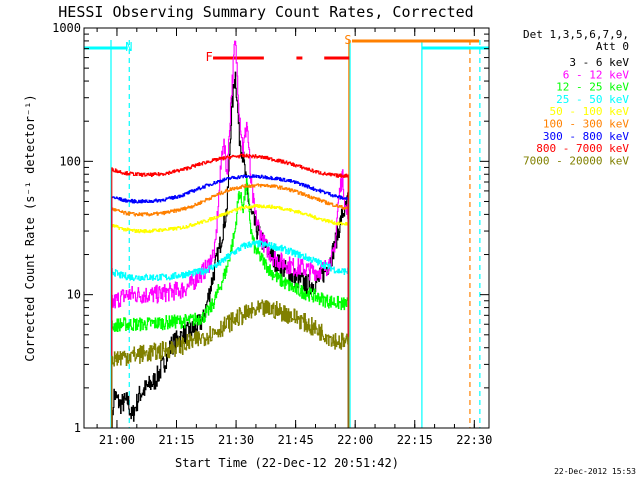  What do you see at coordinates (176, 440) in the screenshot?
I see `x-tick-label-1: 21:15` at bounding box center [176, 440].